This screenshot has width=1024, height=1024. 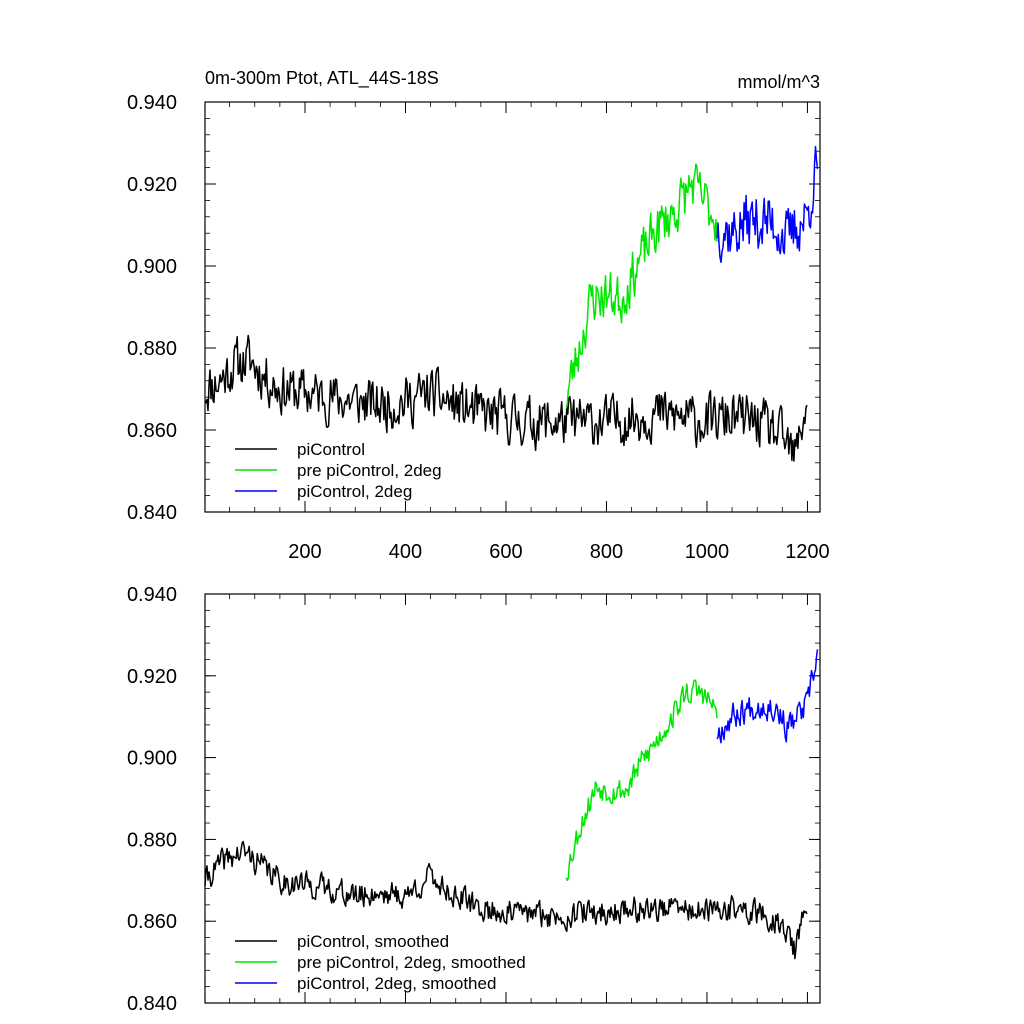 I want to click on bottom-y-tick-label: 0.920, so click(x=152, y=677).